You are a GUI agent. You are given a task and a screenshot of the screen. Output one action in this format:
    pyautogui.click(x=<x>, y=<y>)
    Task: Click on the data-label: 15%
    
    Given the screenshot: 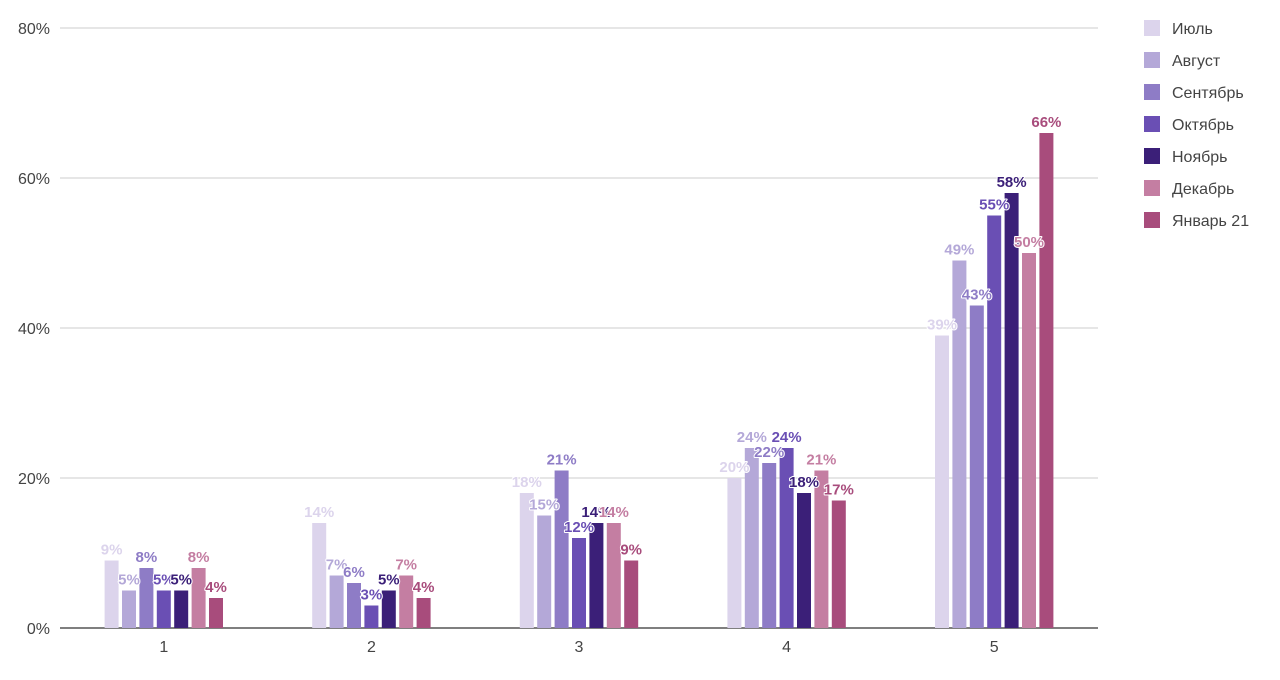 What is the action you would take?
    pyautogui.click(x=544, y=505)
    